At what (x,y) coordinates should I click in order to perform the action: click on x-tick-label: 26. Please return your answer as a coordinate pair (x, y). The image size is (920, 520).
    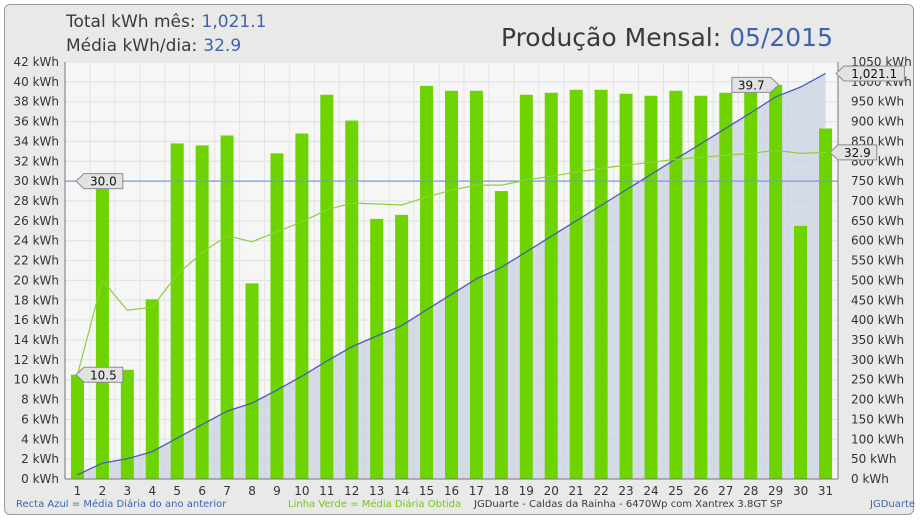
    Looking at the image, I should click on (700, 491).